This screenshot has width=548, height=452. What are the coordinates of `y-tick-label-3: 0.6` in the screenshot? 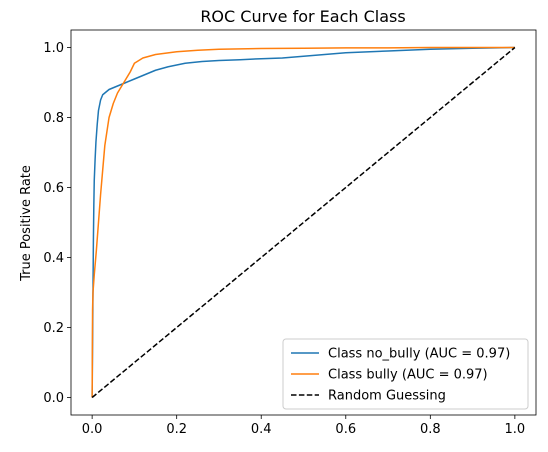 It's located at (53, 188).